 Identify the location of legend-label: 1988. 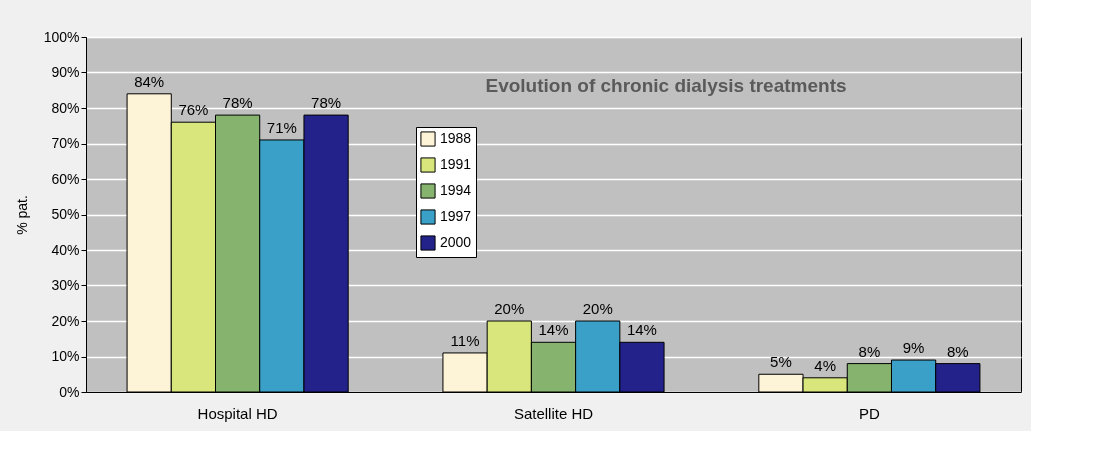
(456, 138).